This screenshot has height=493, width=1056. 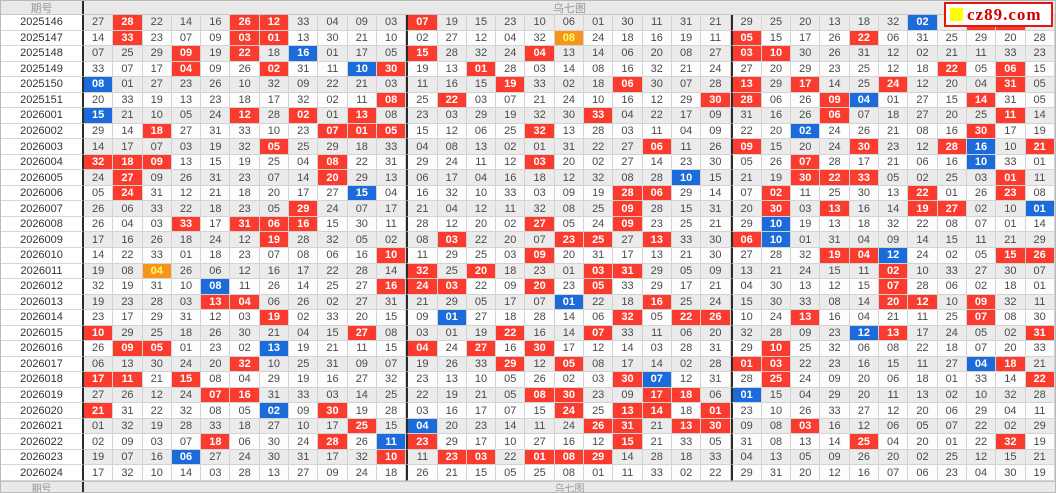 What do you see at coordinates (42, 100) in the screenshot?
I see `issue-number: 2025151` at bounding box center [42, 100].